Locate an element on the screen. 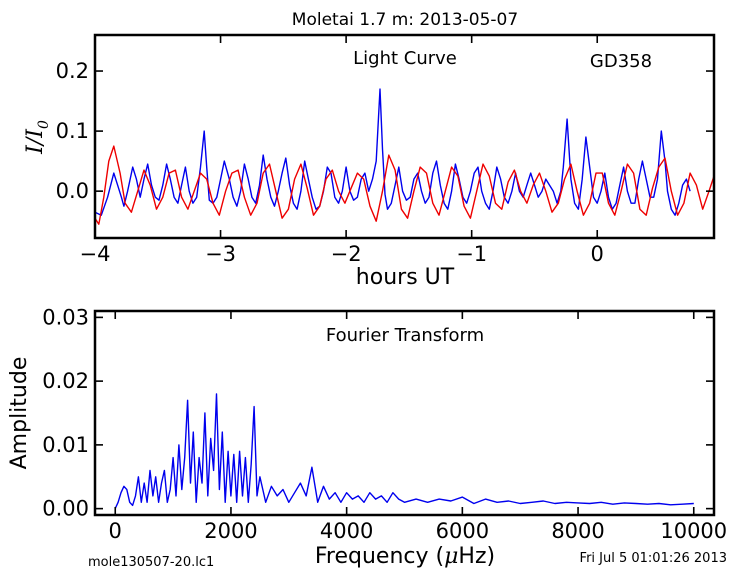  fourier-x-tick-label: 0 is located at coordinates (115, 531).